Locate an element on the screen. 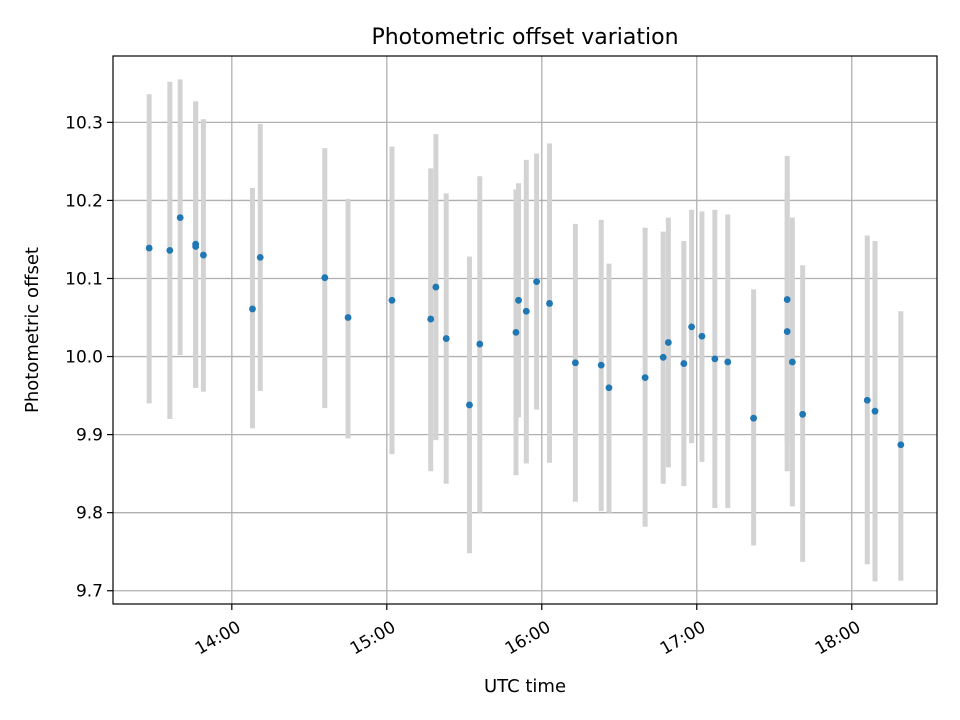 The width and height of the screenshot is (960, 720). y-tick-label: 10.0 is located at coordinates (84, 358).